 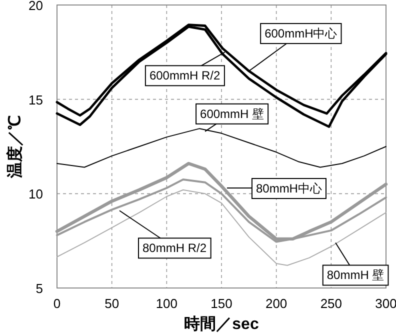 What do you see at coordinates (221, 303) in the screenshot?
I see `x-tick-label: 150` at bounding box center [221, 303].